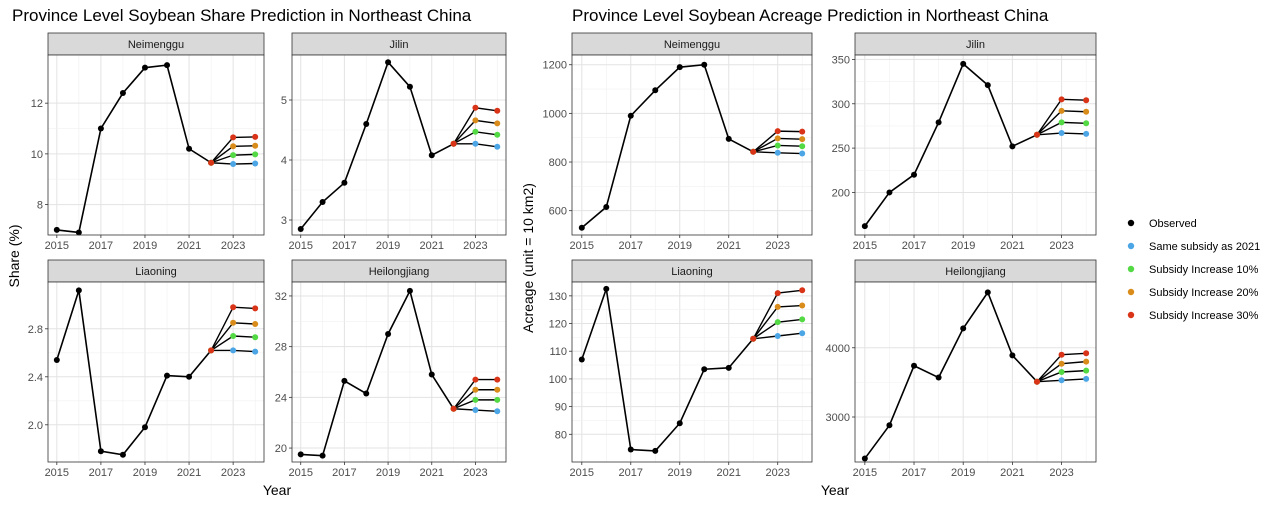 The width and height of the screenshot is (1285, 509). I want to click on panel-0-liaoning: Liaoning 2.0 2.4 2.8 2015 2017 2019 2021 2023, so click(146, 369).